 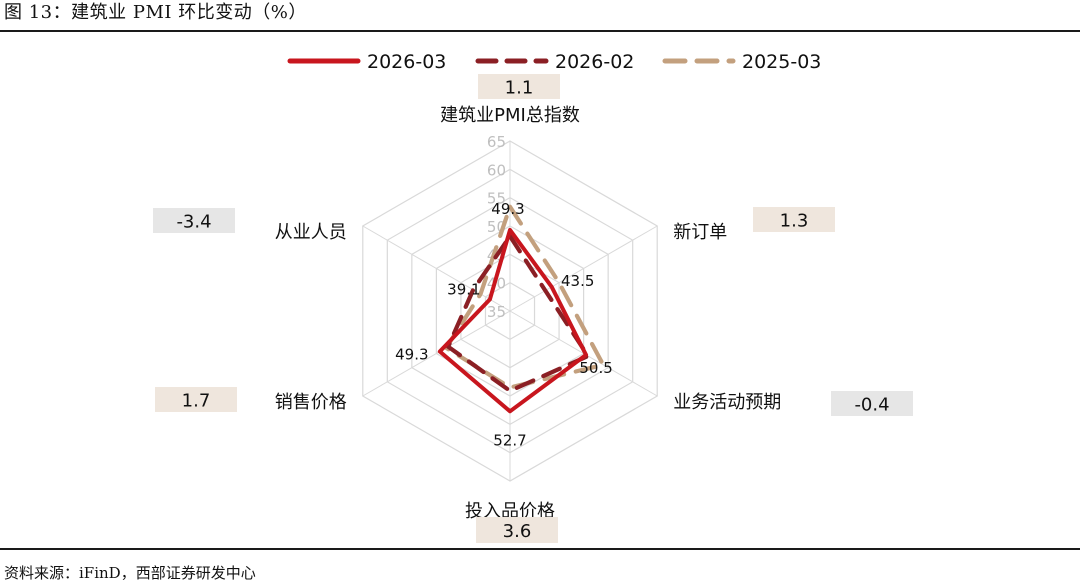 I want to click on axis-label: 投入品价格, so click(x=510, y=511).